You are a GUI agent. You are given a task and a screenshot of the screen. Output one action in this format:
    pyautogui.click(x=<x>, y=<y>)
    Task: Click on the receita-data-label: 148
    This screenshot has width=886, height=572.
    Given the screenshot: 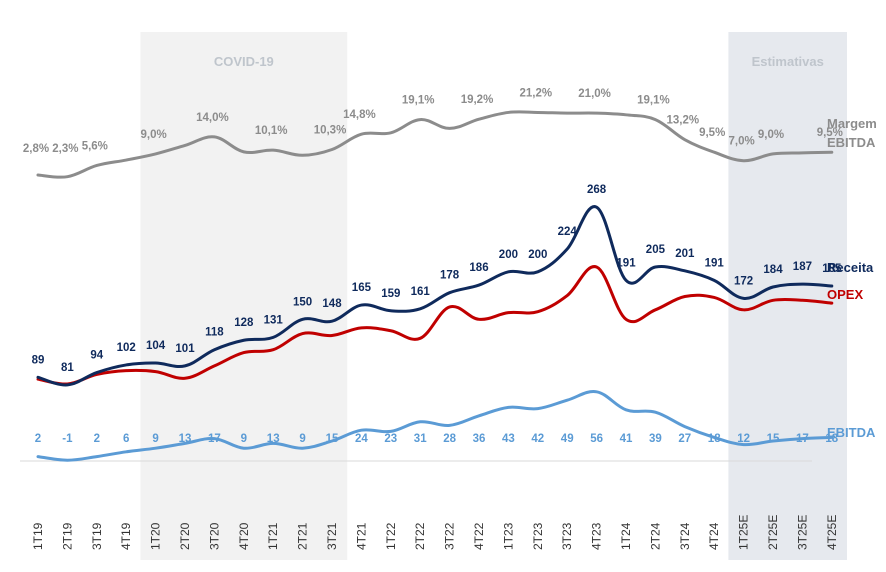 What is the action you would take?
    pyautogui.click(x=332, y=304)
    